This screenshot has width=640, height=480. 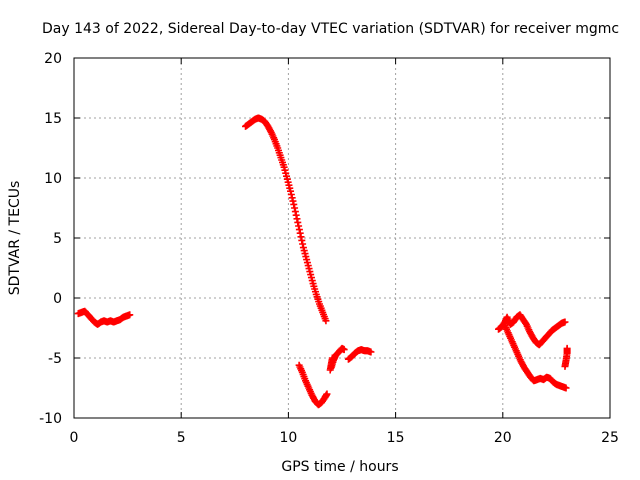 What do you see at coordinates (53, 179) in the screenshot?
I see `y-tick-label: 10` at bounding box center [53, 179].